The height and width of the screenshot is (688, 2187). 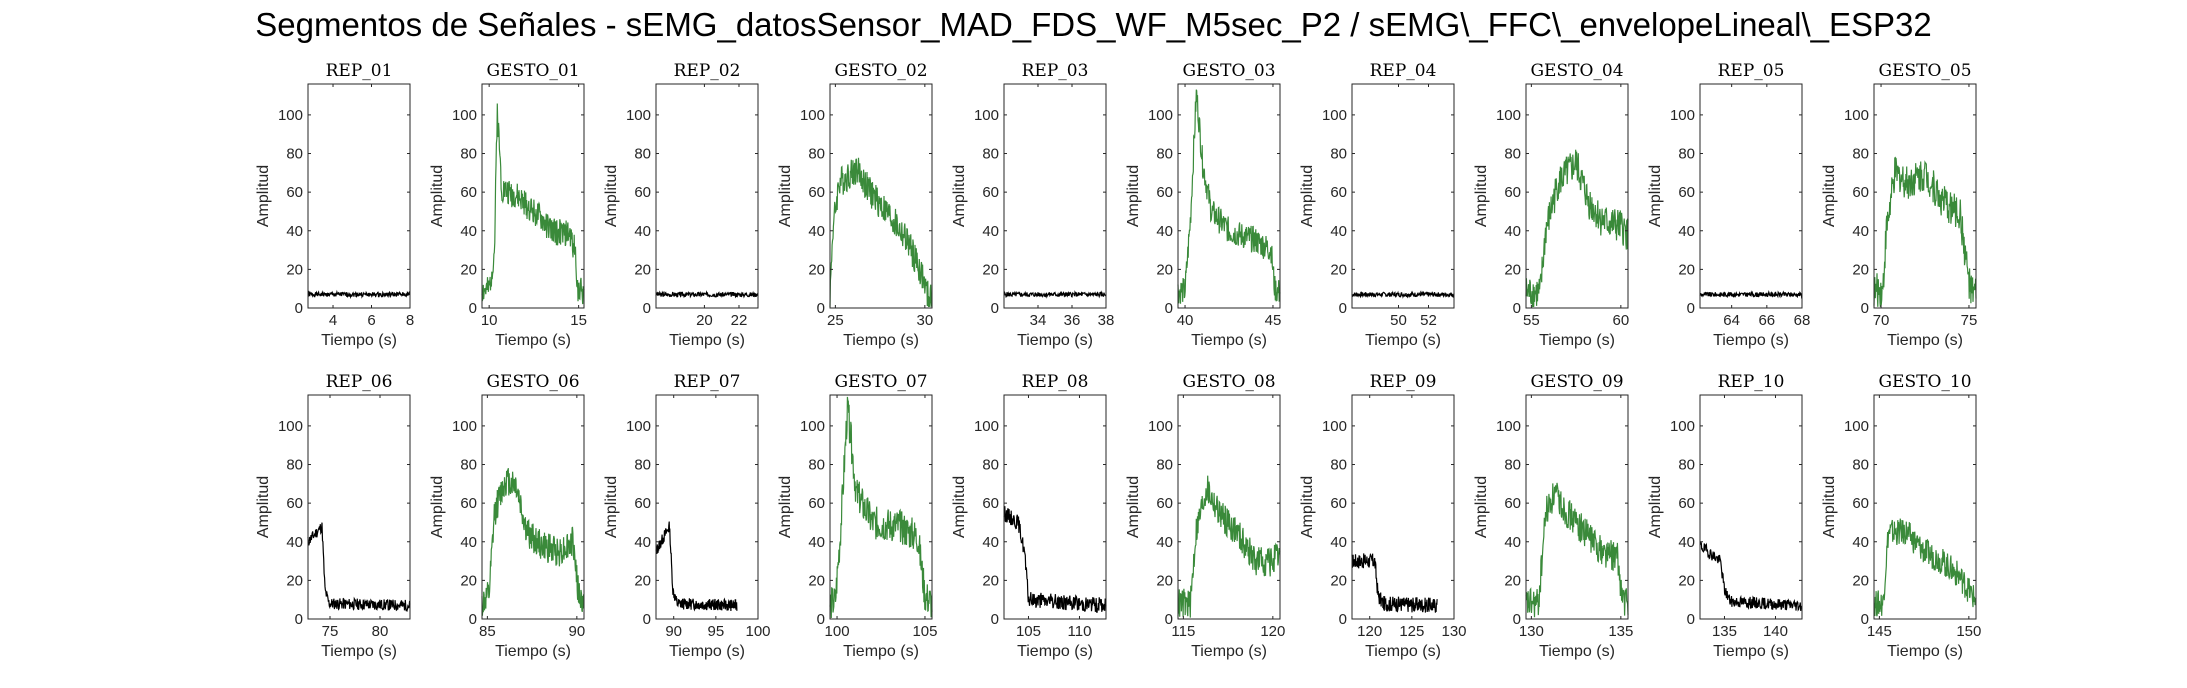 I want to click on x-tick-label: 130, so click(x=1531, y=631).